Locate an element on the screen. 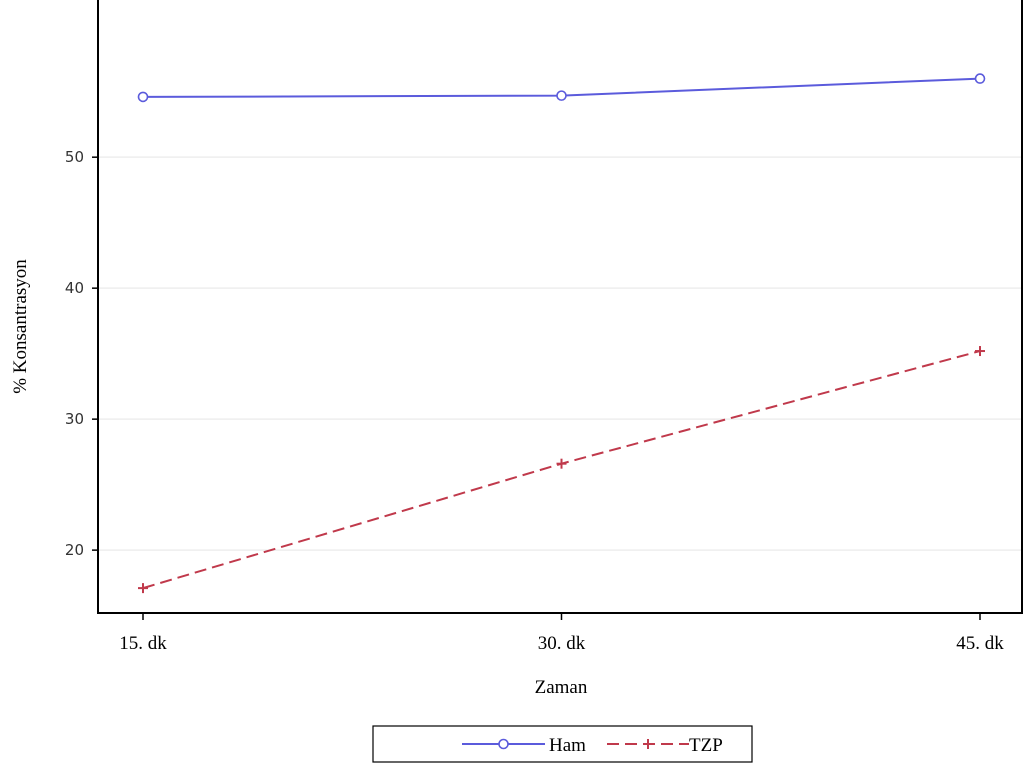  y-tick-label-40: 40 is located at coordinates (74, 288).